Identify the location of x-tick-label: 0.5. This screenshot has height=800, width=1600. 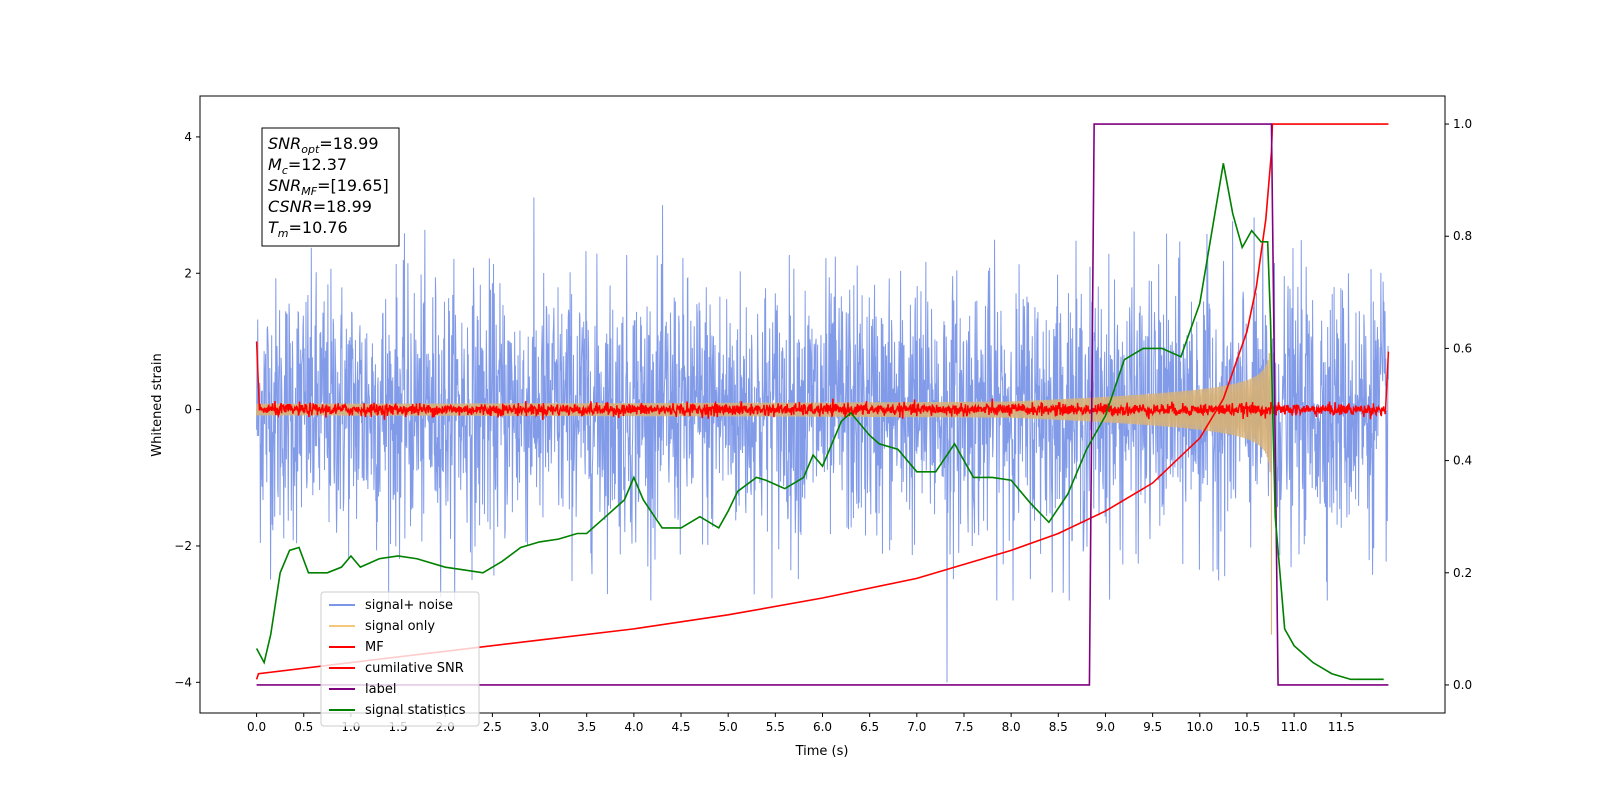
(303, 727).